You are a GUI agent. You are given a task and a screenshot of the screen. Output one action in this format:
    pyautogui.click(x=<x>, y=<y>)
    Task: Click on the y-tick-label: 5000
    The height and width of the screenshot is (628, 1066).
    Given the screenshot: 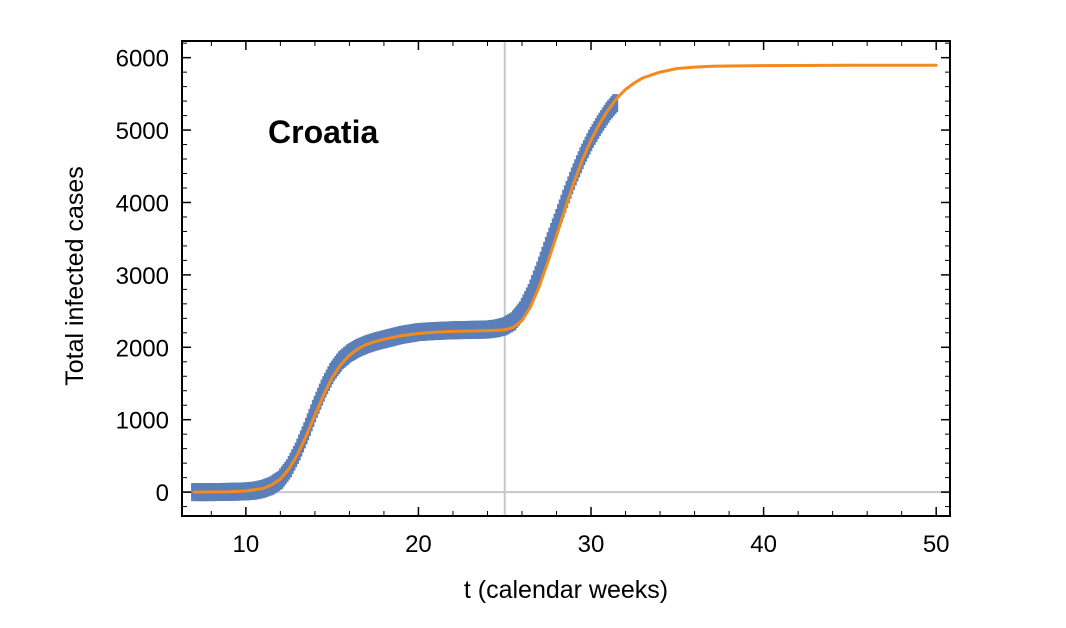 What is the action you would take?
    pyautogui.click(x=142, y=131)
    